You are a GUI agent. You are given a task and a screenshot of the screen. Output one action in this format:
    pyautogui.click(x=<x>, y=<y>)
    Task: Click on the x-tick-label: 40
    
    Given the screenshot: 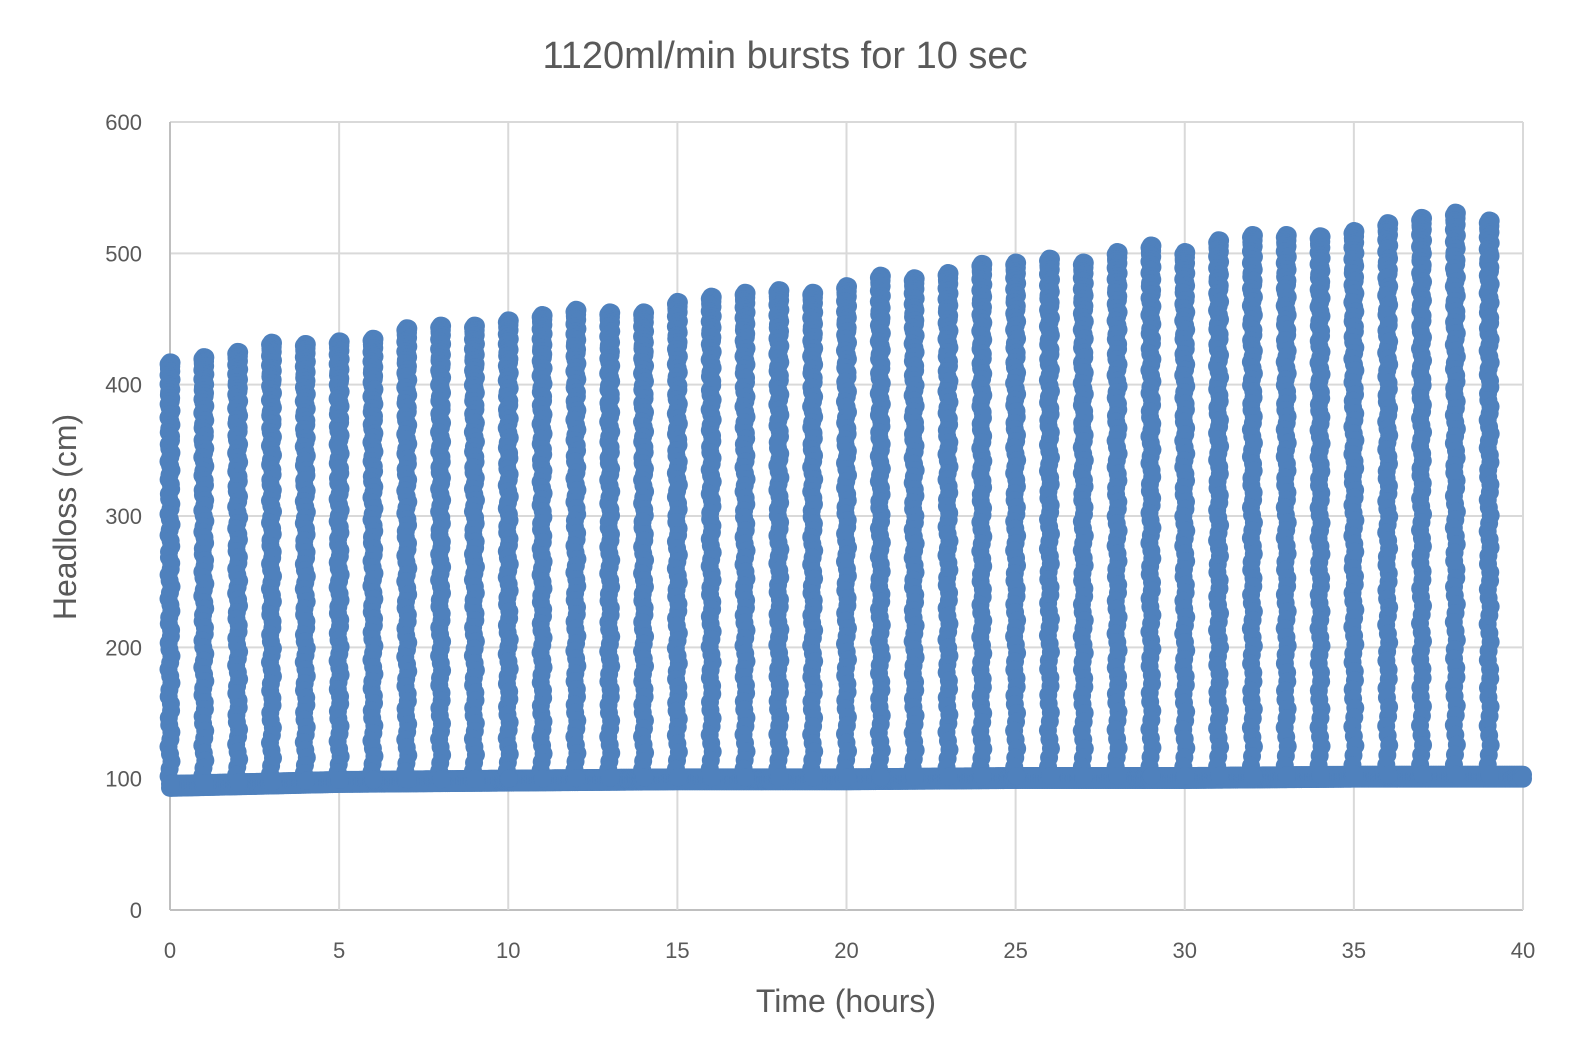 What is the action you would take?
    pyautogui.click(x=1523, y=950)
    